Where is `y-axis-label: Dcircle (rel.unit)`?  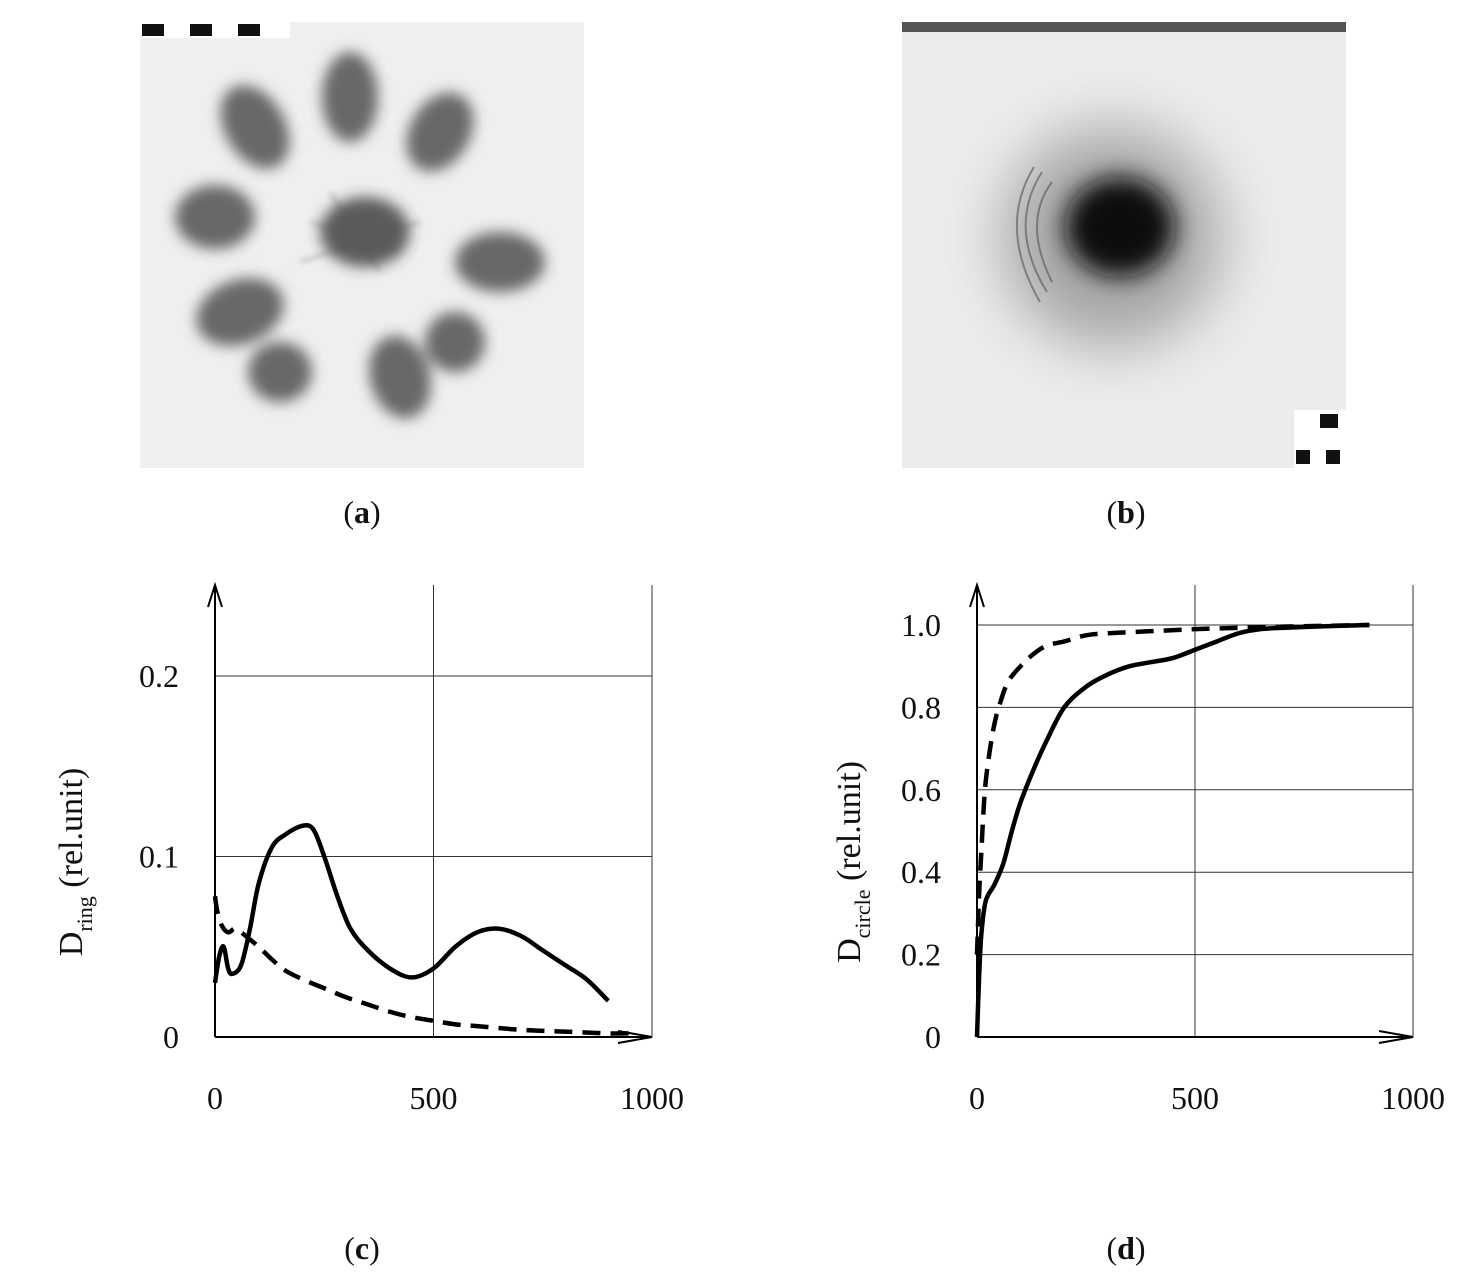 y-axis-label: Dcircle (rel.unit) is located at coordinates (853, 862).